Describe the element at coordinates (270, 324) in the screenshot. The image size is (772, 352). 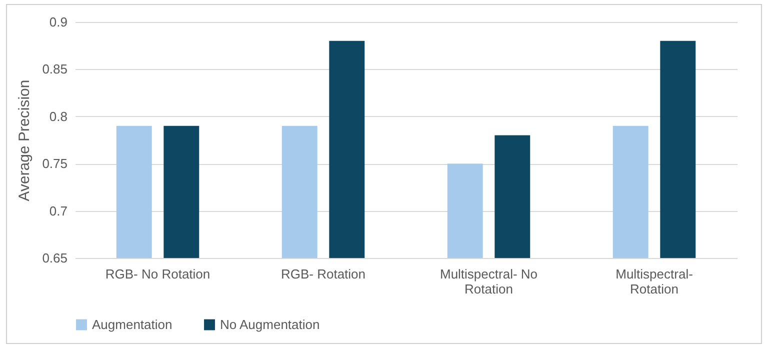
I see `legend-label: No Augmentation` at that location.